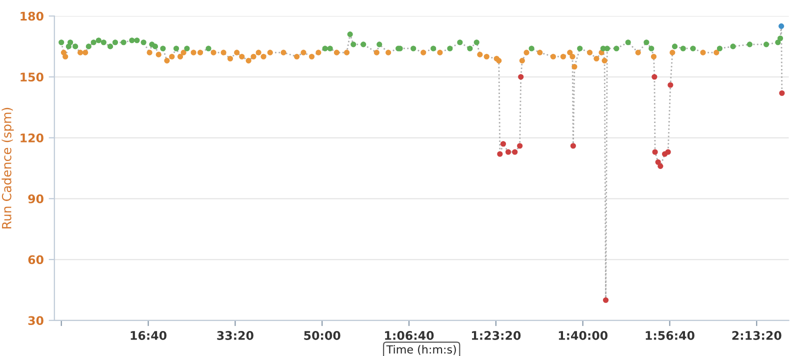 The image size is (800, 356). What do you see at coordinates (32, 16) in the screenshot?
I see `y-tick-label: 180` at bounding box center [32, 16].